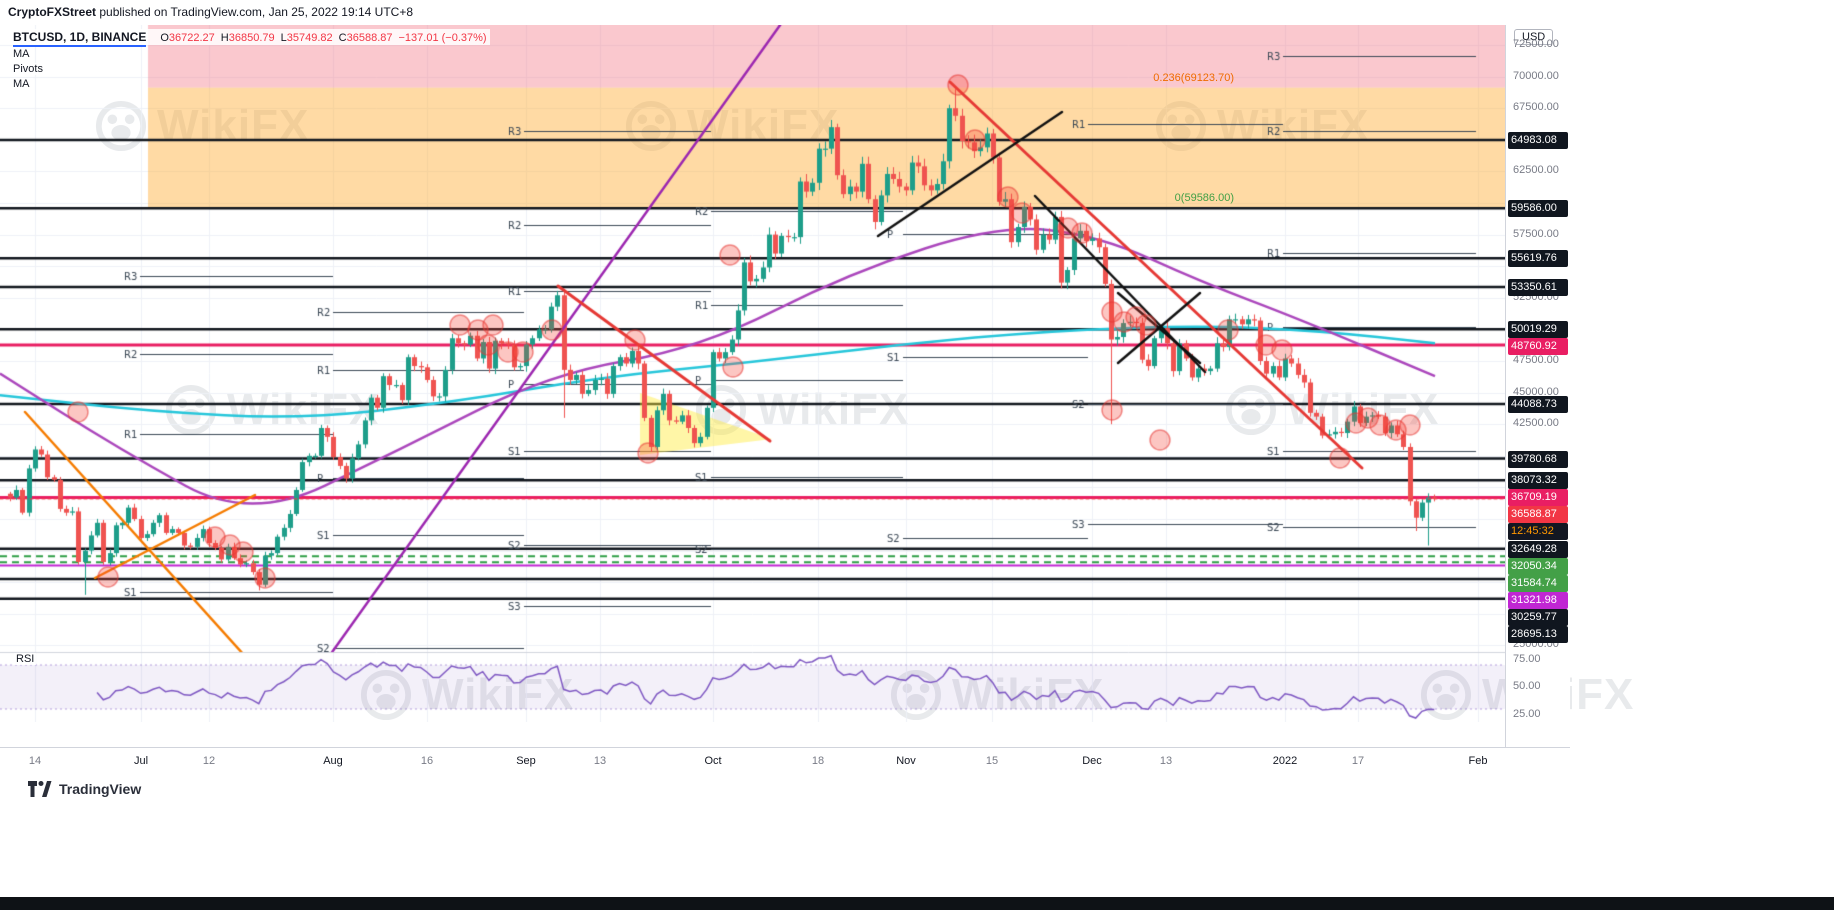  I want to click on price-tick: 47500.00, so click(1536, 360).